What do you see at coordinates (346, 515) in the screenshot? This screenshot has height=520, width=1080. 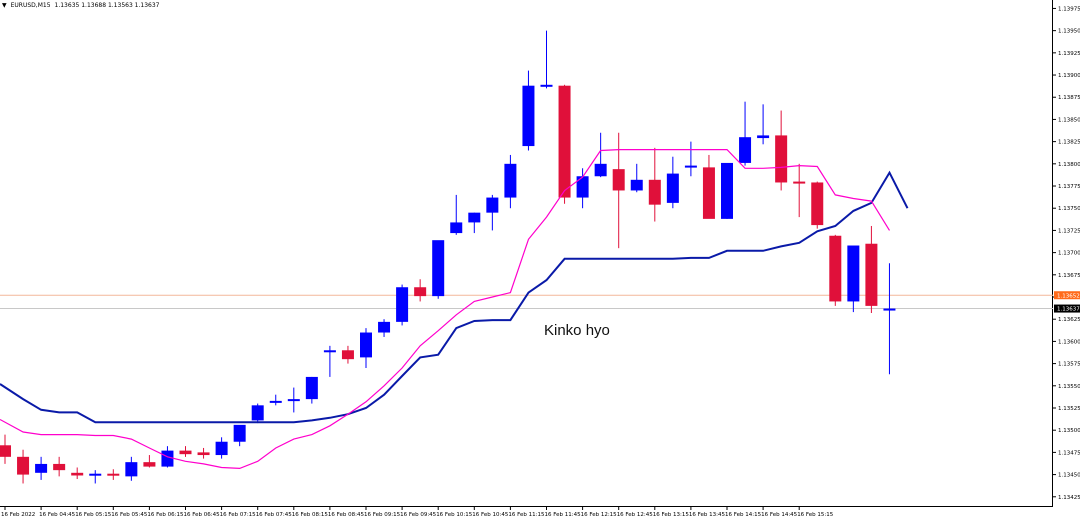 I see `time-tick-label: 16 Feb 08:45` at bounding box center [346, 515].